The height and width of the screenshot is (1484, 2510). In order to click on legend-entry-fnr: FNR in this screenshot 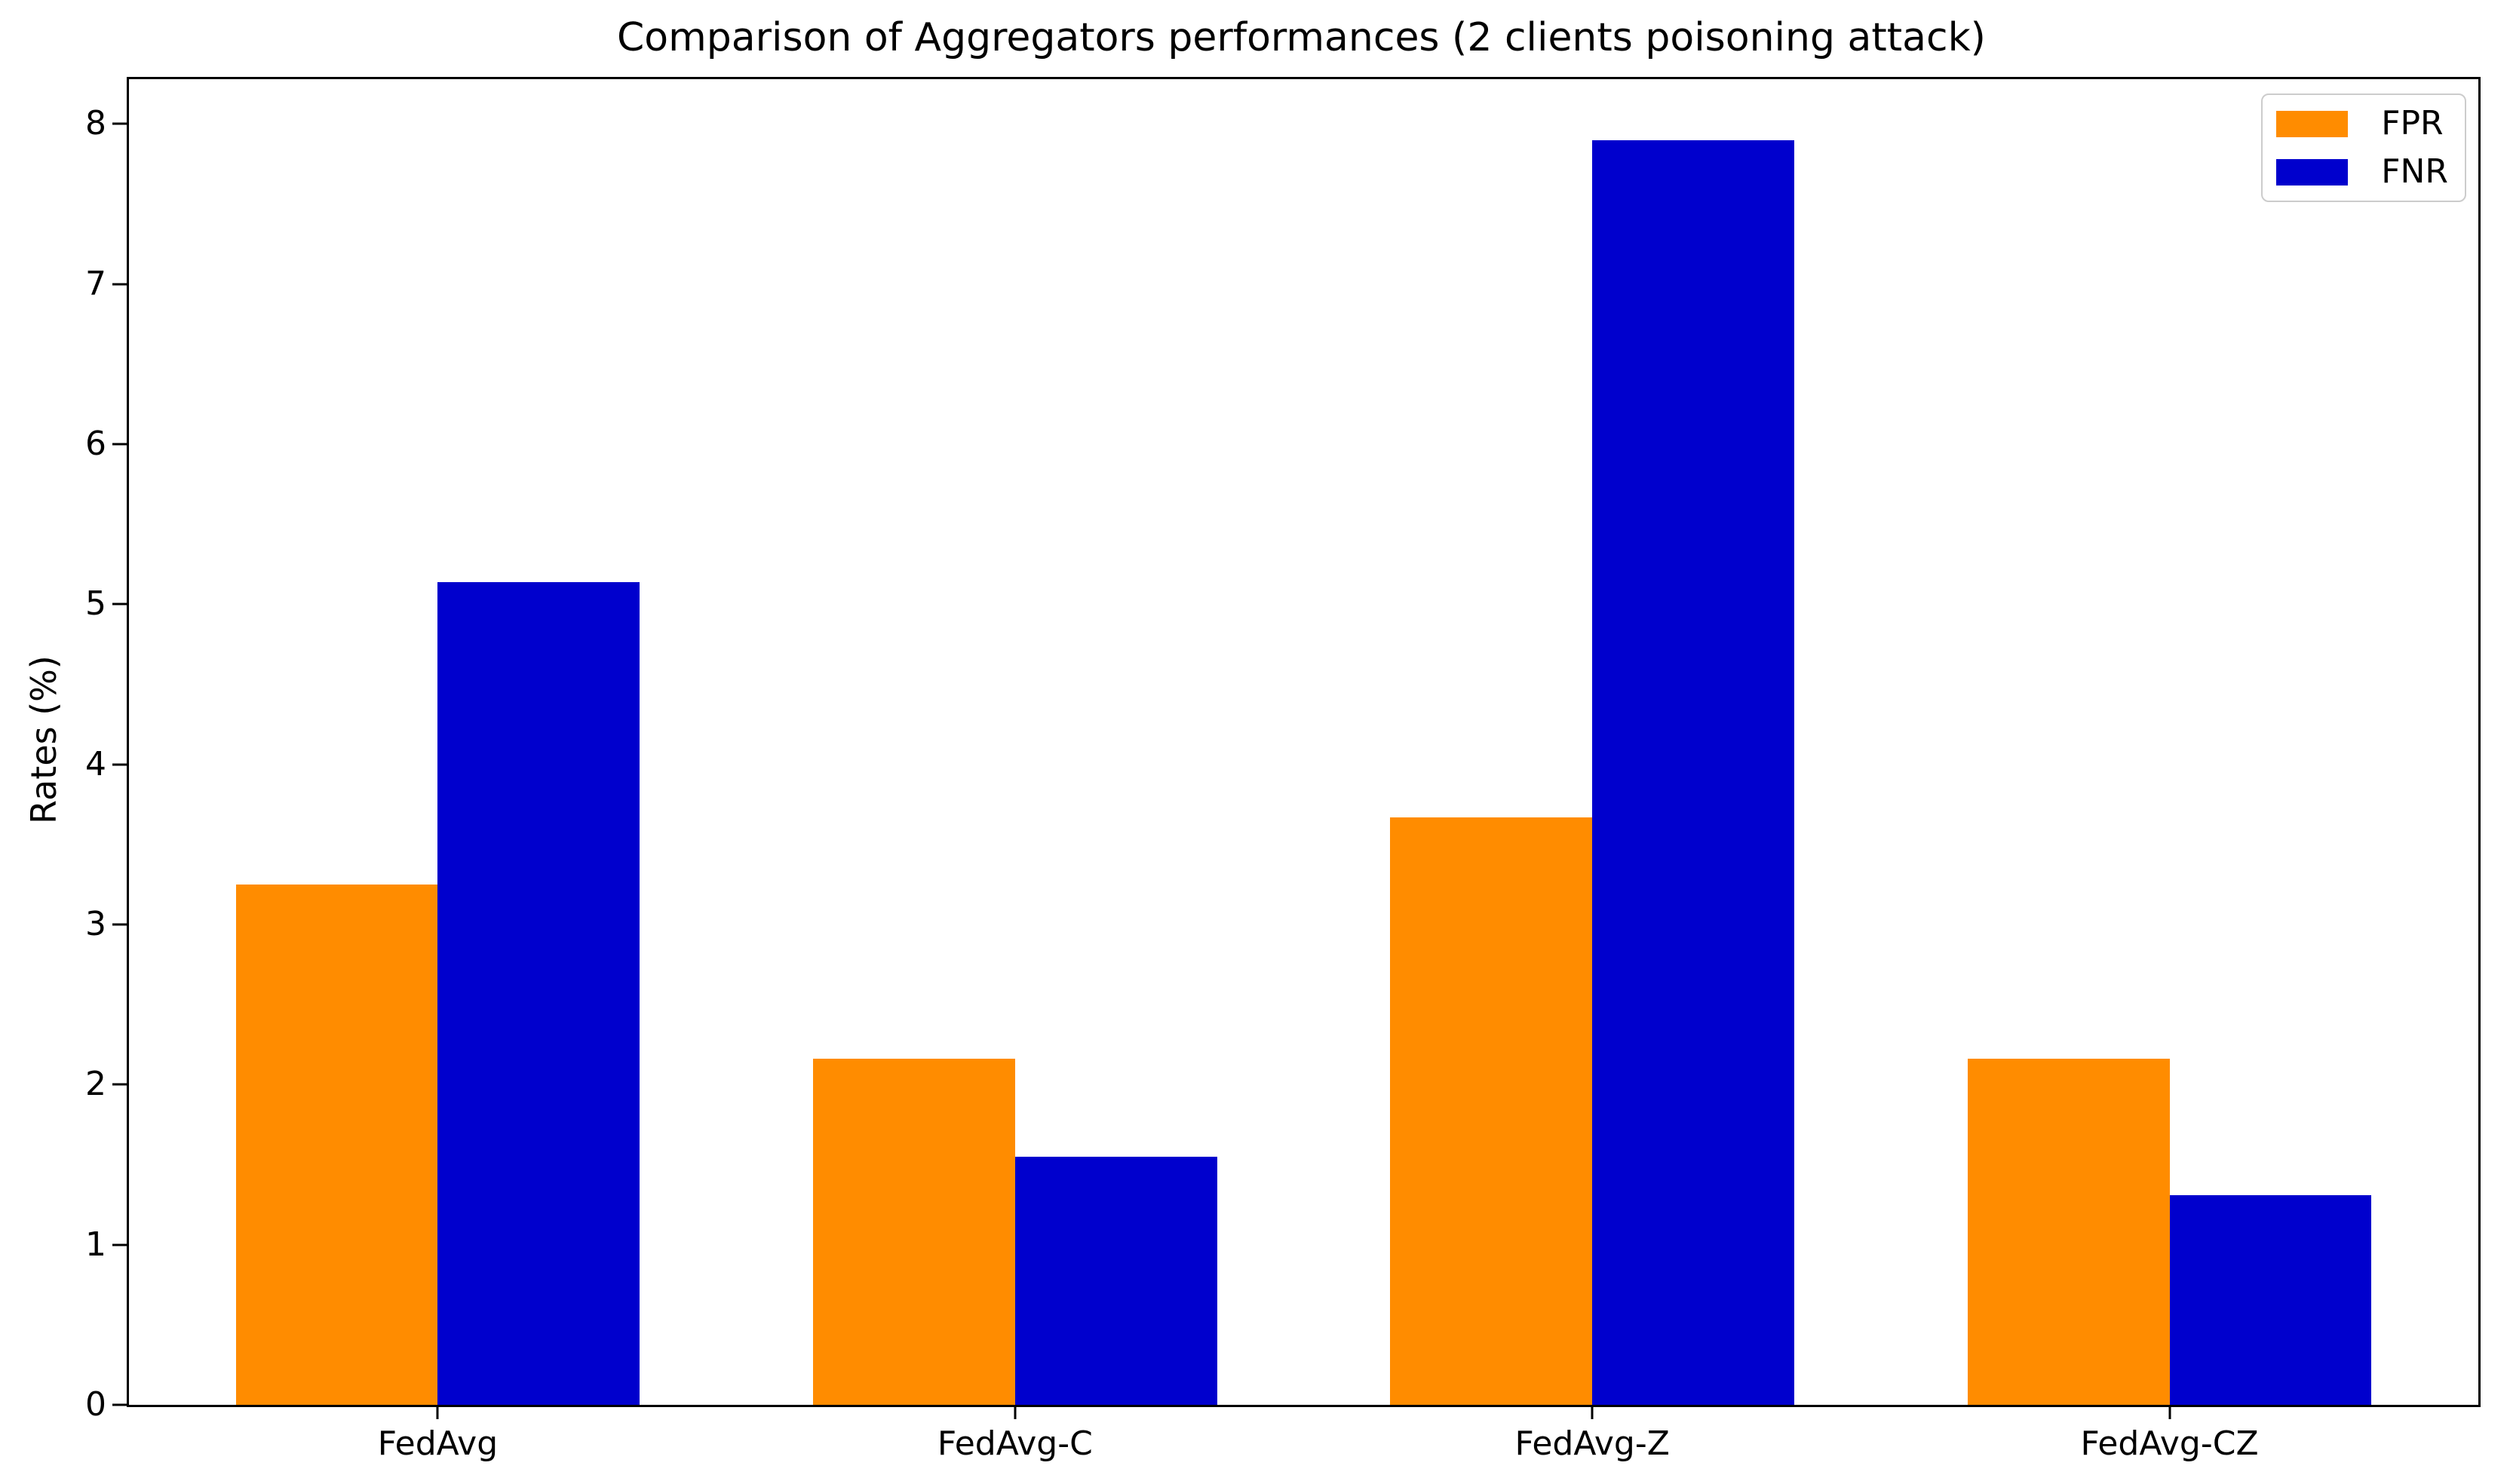, I will do `click(2362, 172)`.